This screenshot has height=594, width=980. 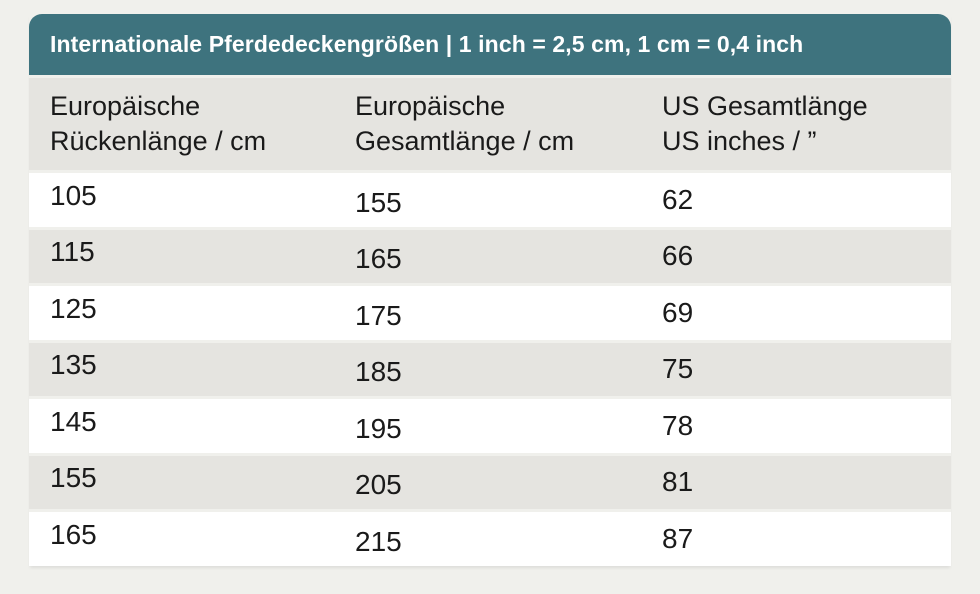 I want to click on cell-gesamtlaenge: 165, so click(x=378, y=259).